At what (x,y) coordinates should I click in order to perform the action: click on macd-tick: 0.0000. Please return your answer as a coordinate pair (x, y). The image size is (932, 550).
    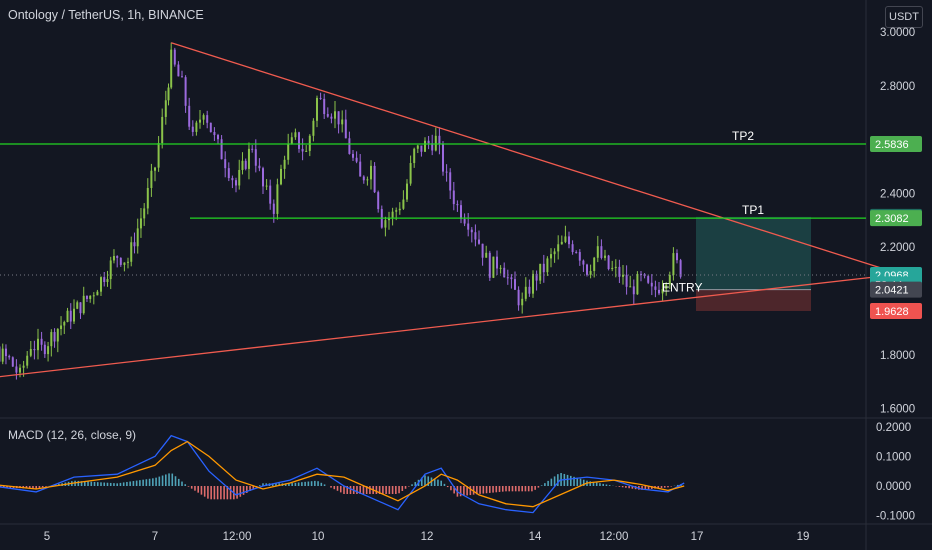
    Looking at the image, I should click on (893, 487).